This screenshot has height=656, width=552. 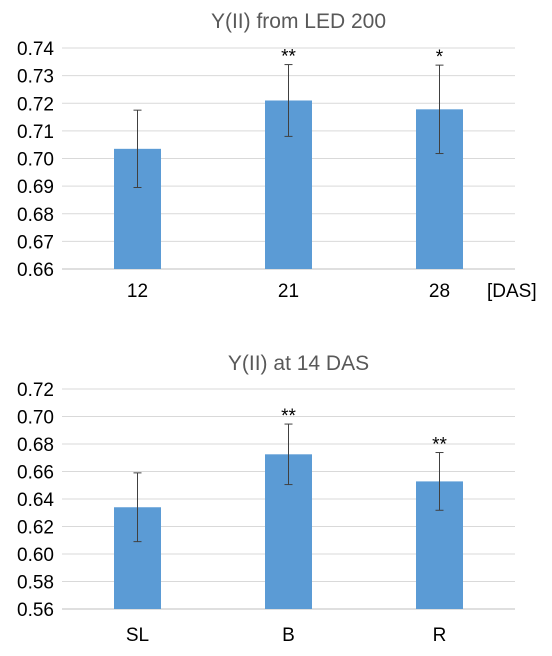 What do you see at coordinates (35, 187) in the screenshot?
I see `y-tick-label: 0.69` at bounding box center [35, 187].